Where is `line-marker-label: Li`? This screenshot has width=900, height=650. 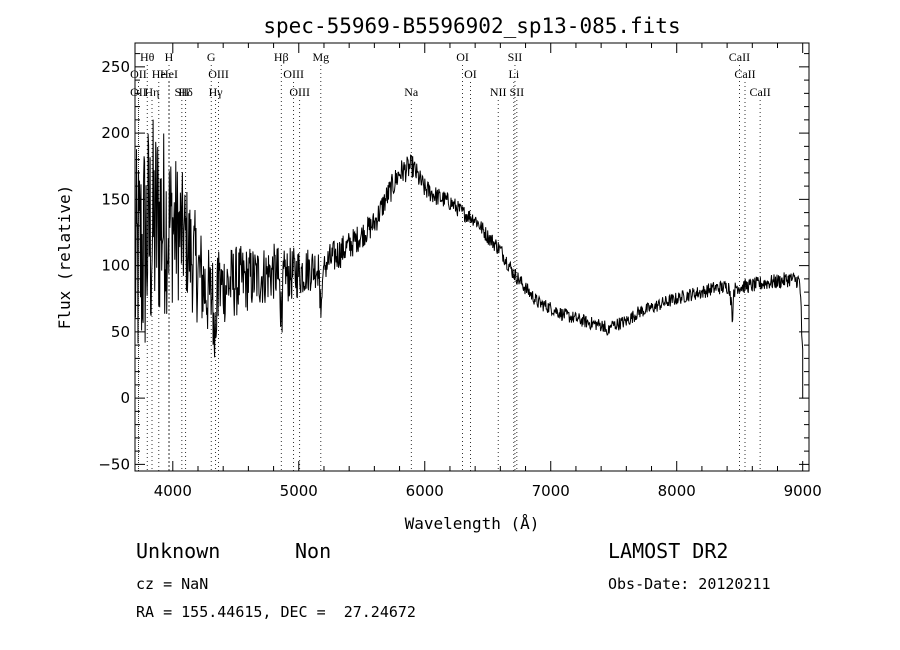
line-marker-label: Li is located at coordinates (513, 74).